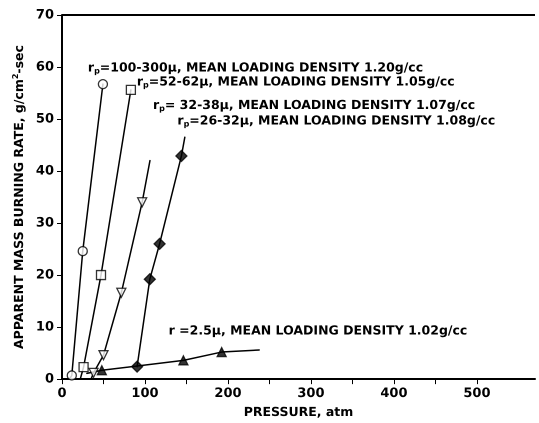 This screenshot has width=539, height=423. Describe the element at coordinates (299, 411) in the screenshot. I see `x-axis-title: PRESSURE, atm` at that location.